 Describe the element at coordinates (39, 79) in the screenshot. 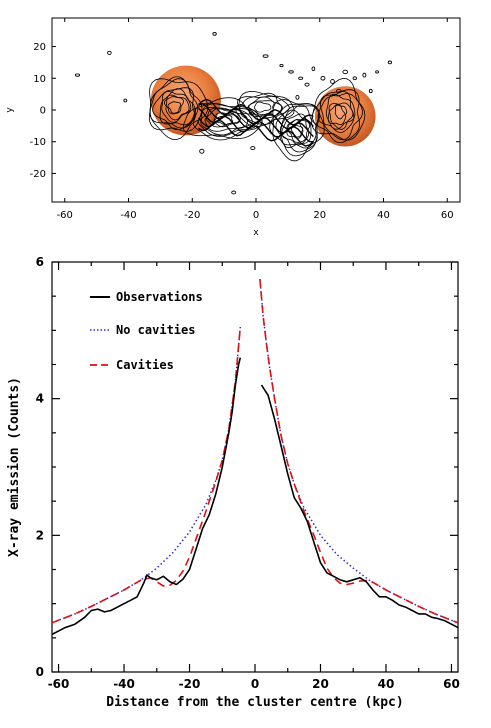

I see `contour-y-tick-label: 10` at that location.